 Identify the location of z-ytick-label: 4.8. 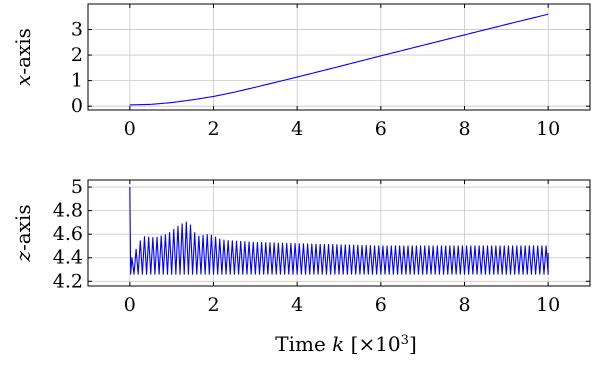
(68, 211).